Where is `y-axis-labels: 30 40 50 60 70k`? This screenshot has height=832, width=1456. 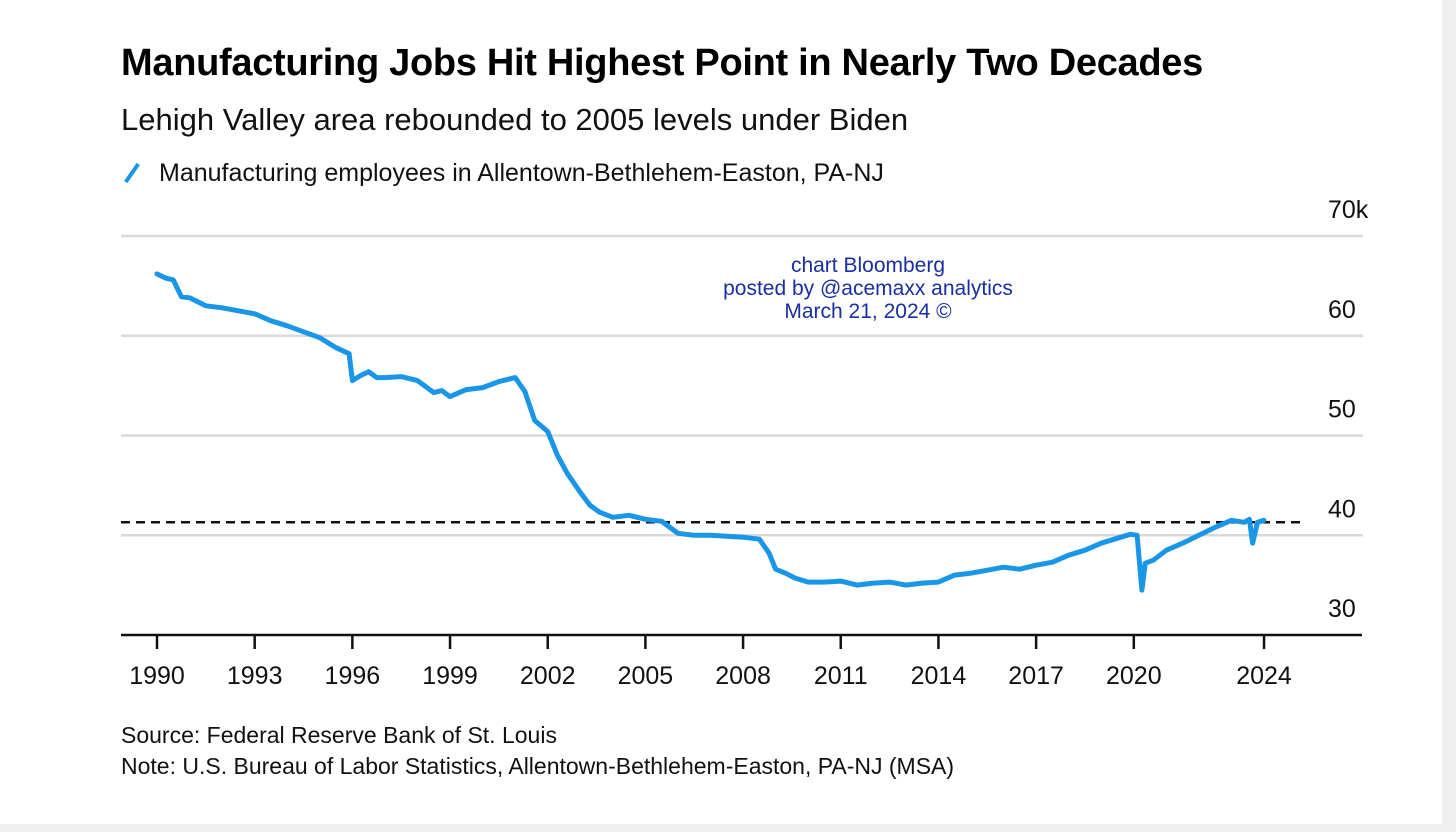 y-axis-labels: 30 40 50 60 70k is located at coordinates (1348, 409).